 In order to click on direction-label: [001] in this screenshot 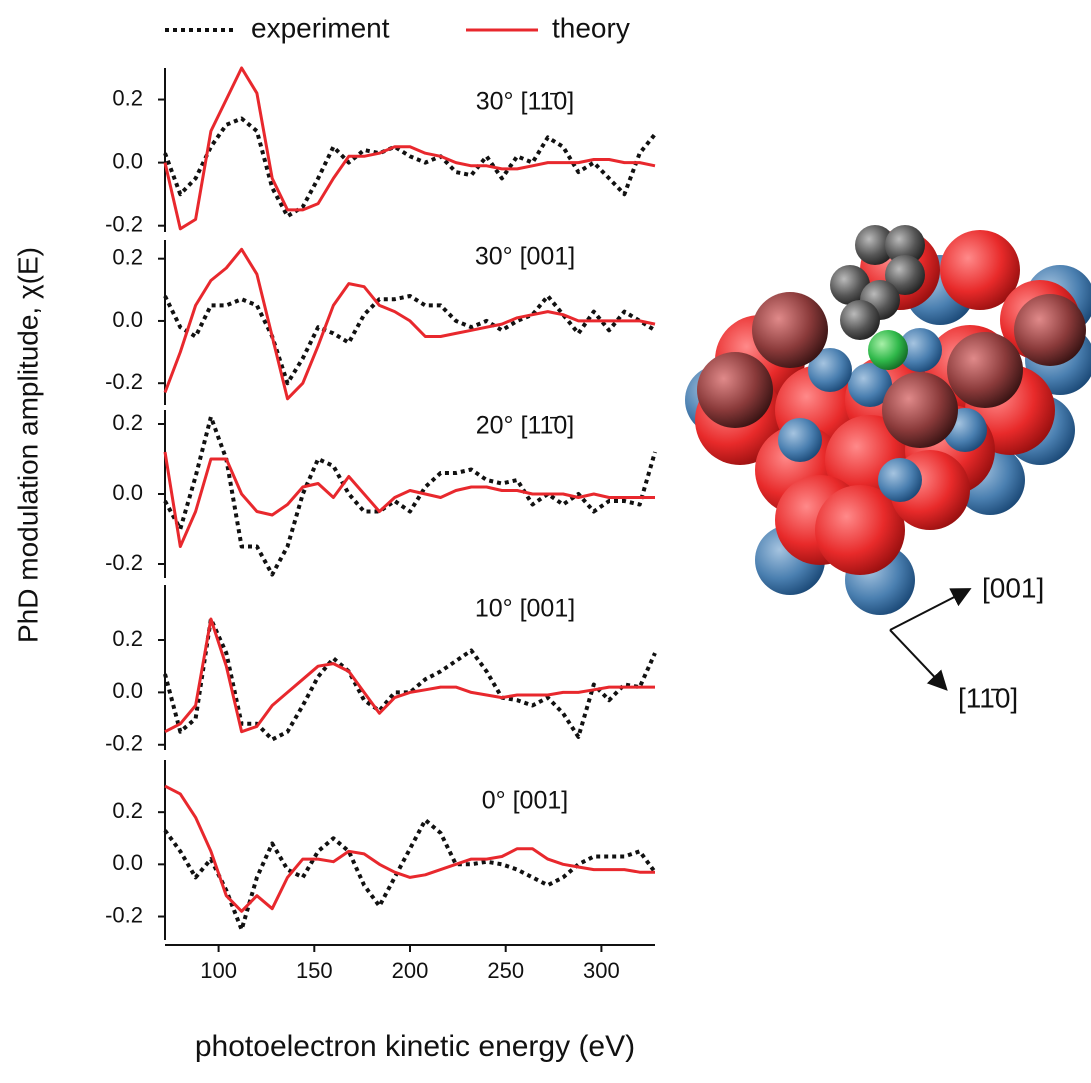, I will do `click(1013, 587)`.